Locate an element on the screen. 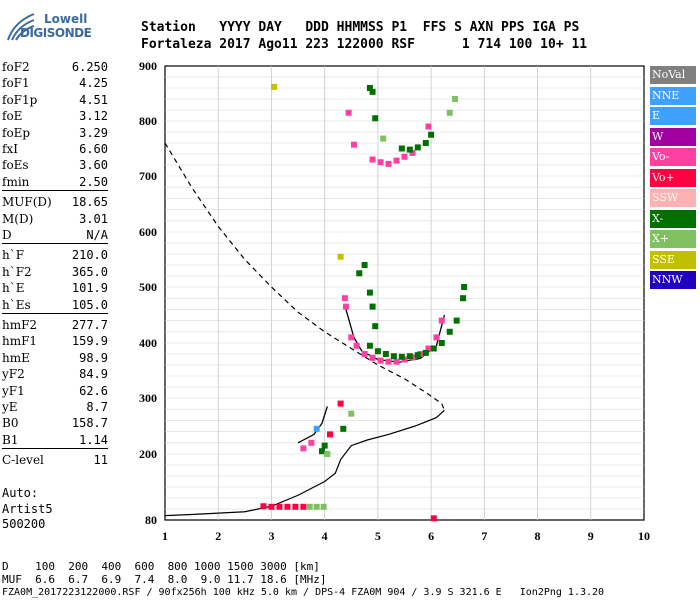  param-row: D N/A is located at coordinates (55, 235).